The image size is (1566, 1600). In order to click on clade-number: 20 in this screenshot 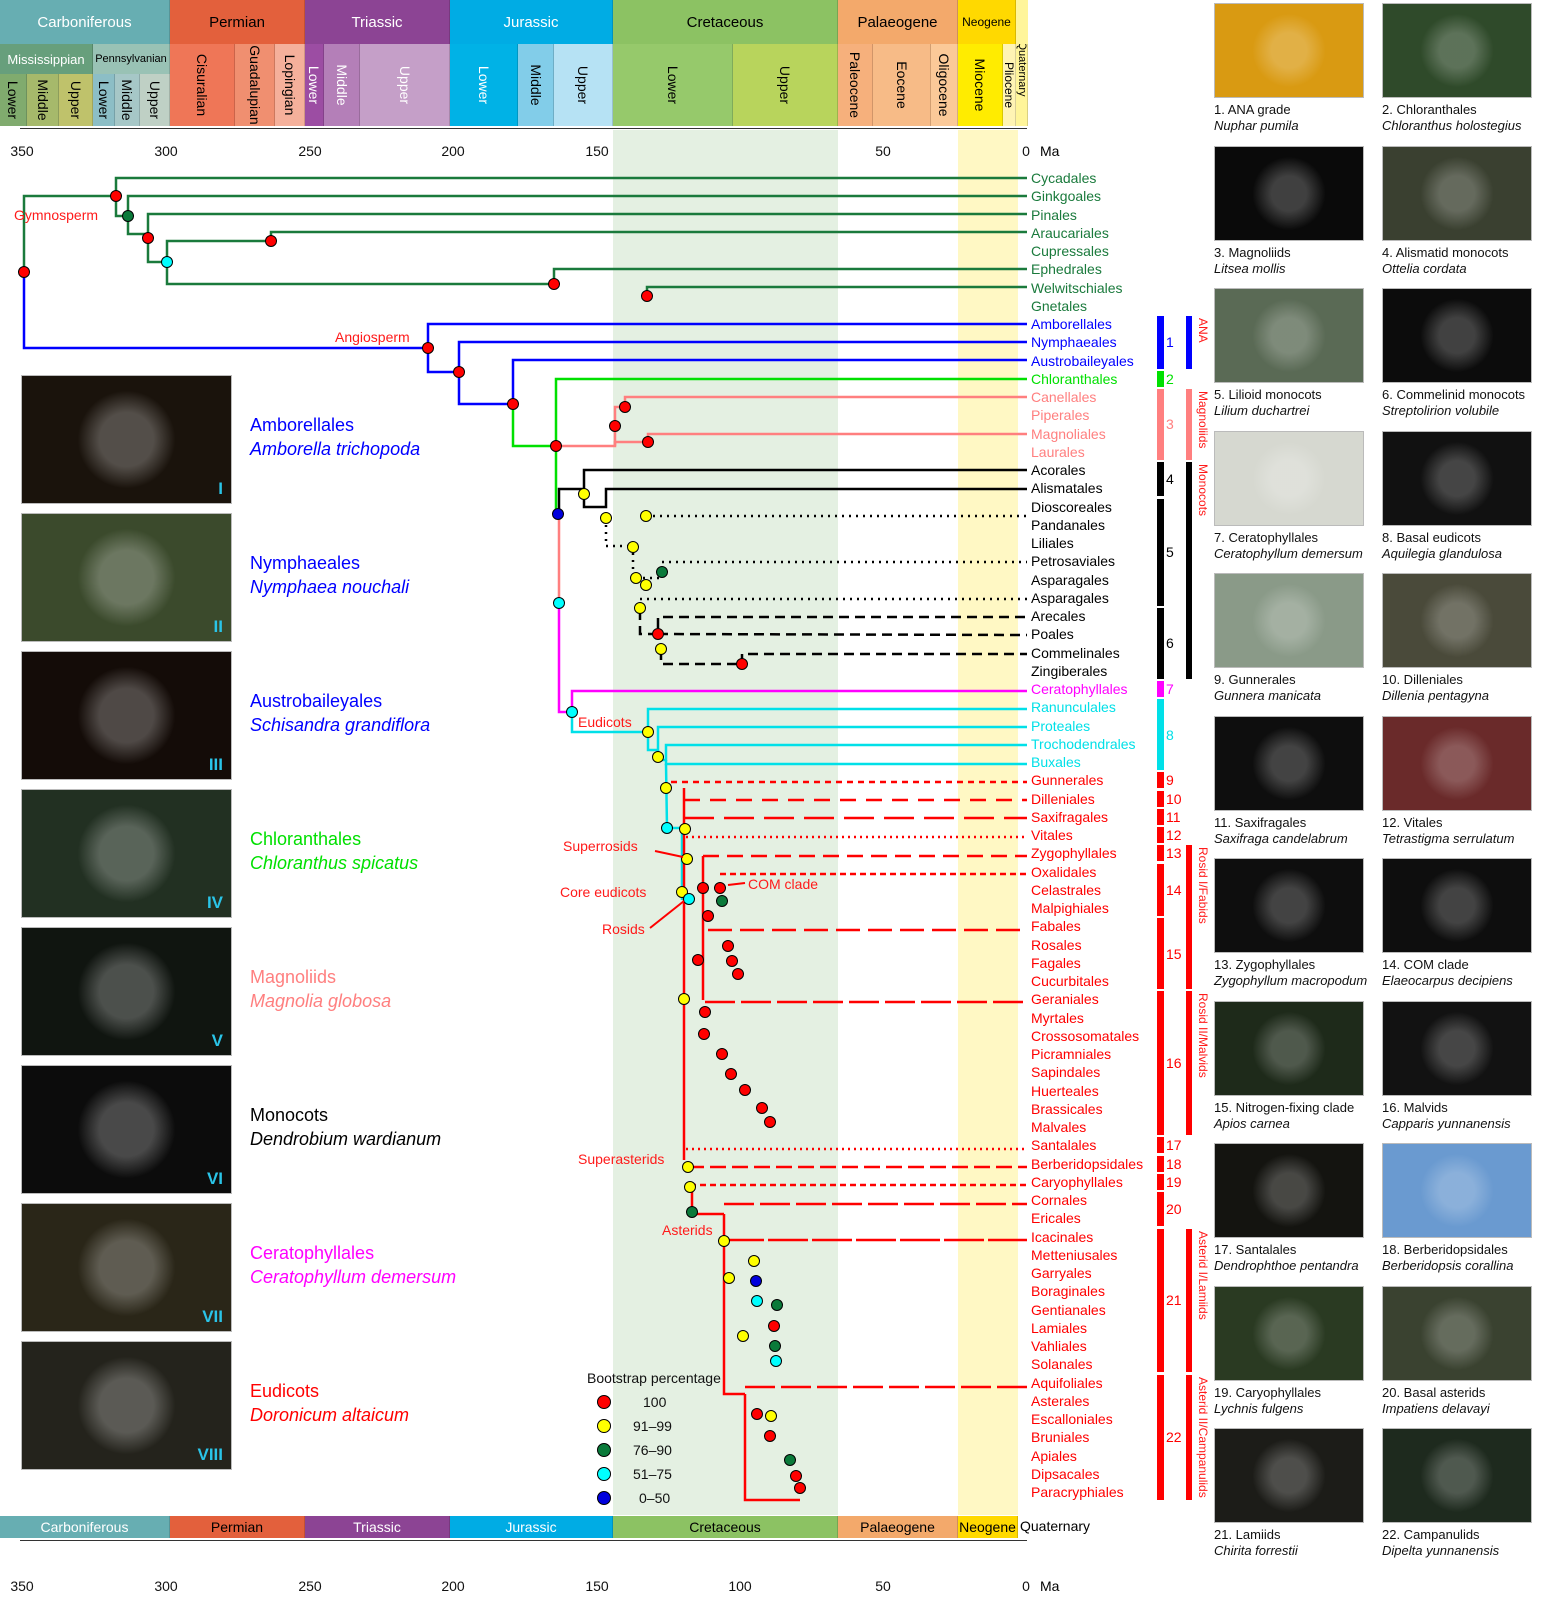, I will do `click(1174, 1209)`.